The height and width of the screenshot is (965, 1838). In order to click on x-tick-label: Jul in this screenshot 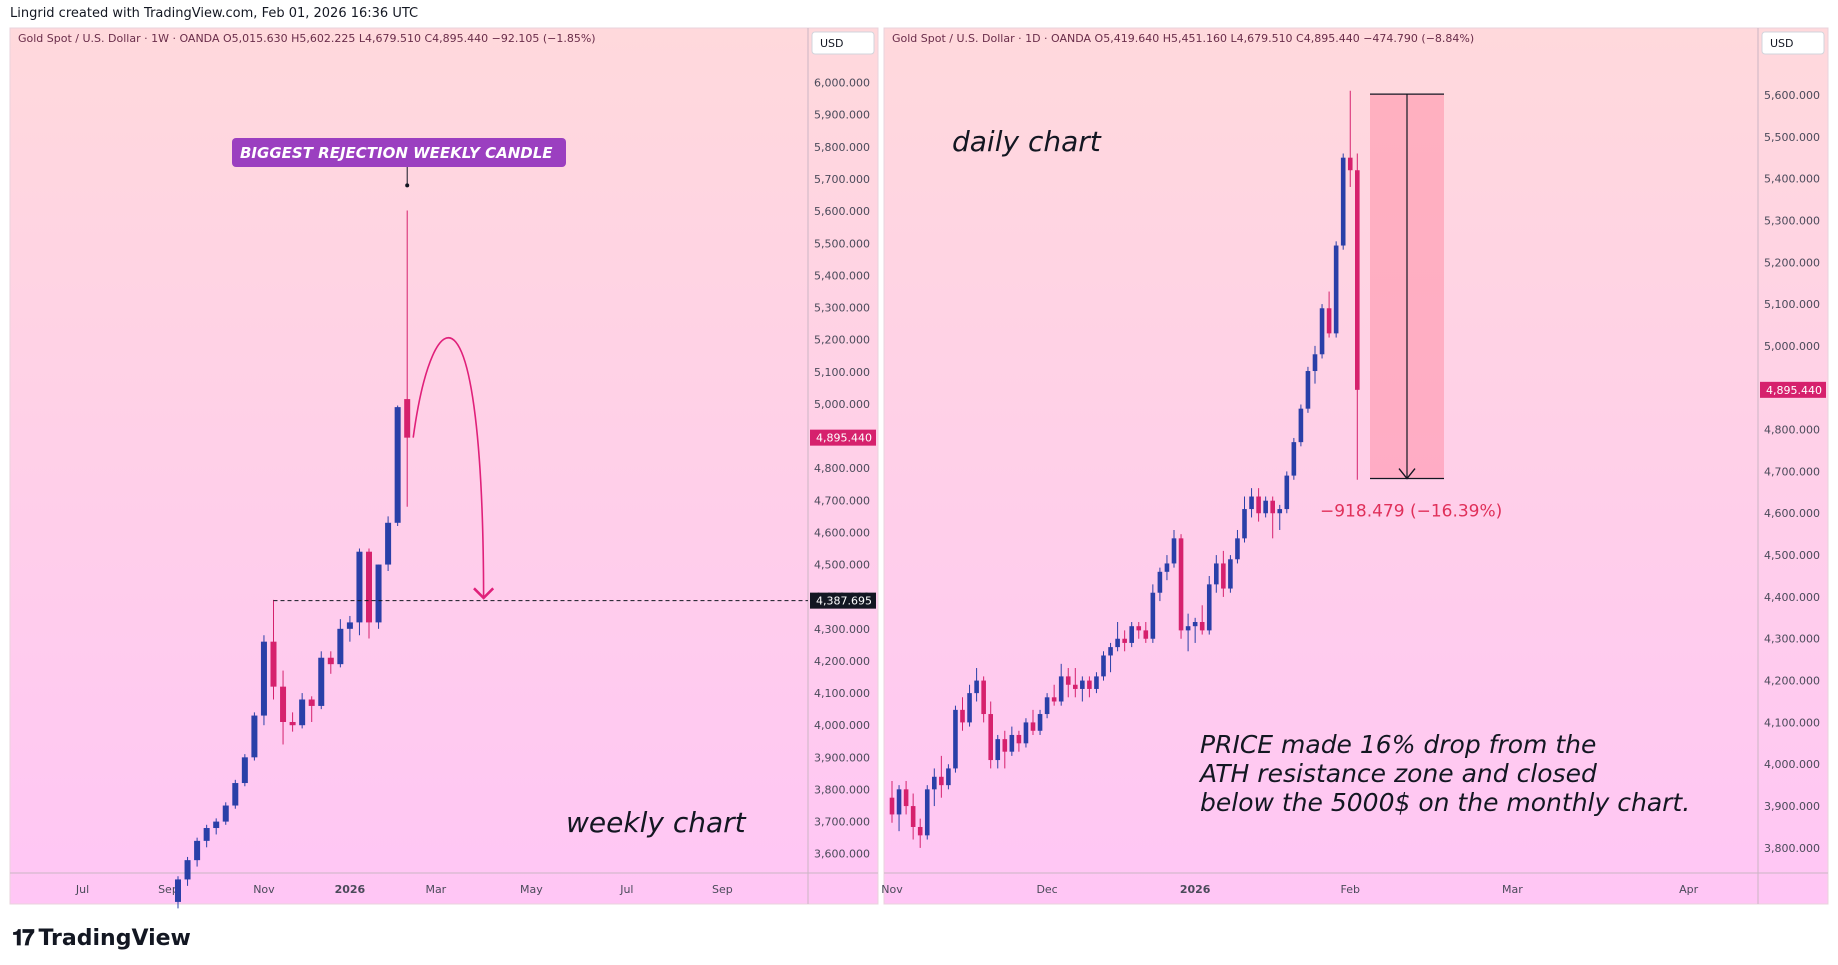, I will do `click(82, 889)`.